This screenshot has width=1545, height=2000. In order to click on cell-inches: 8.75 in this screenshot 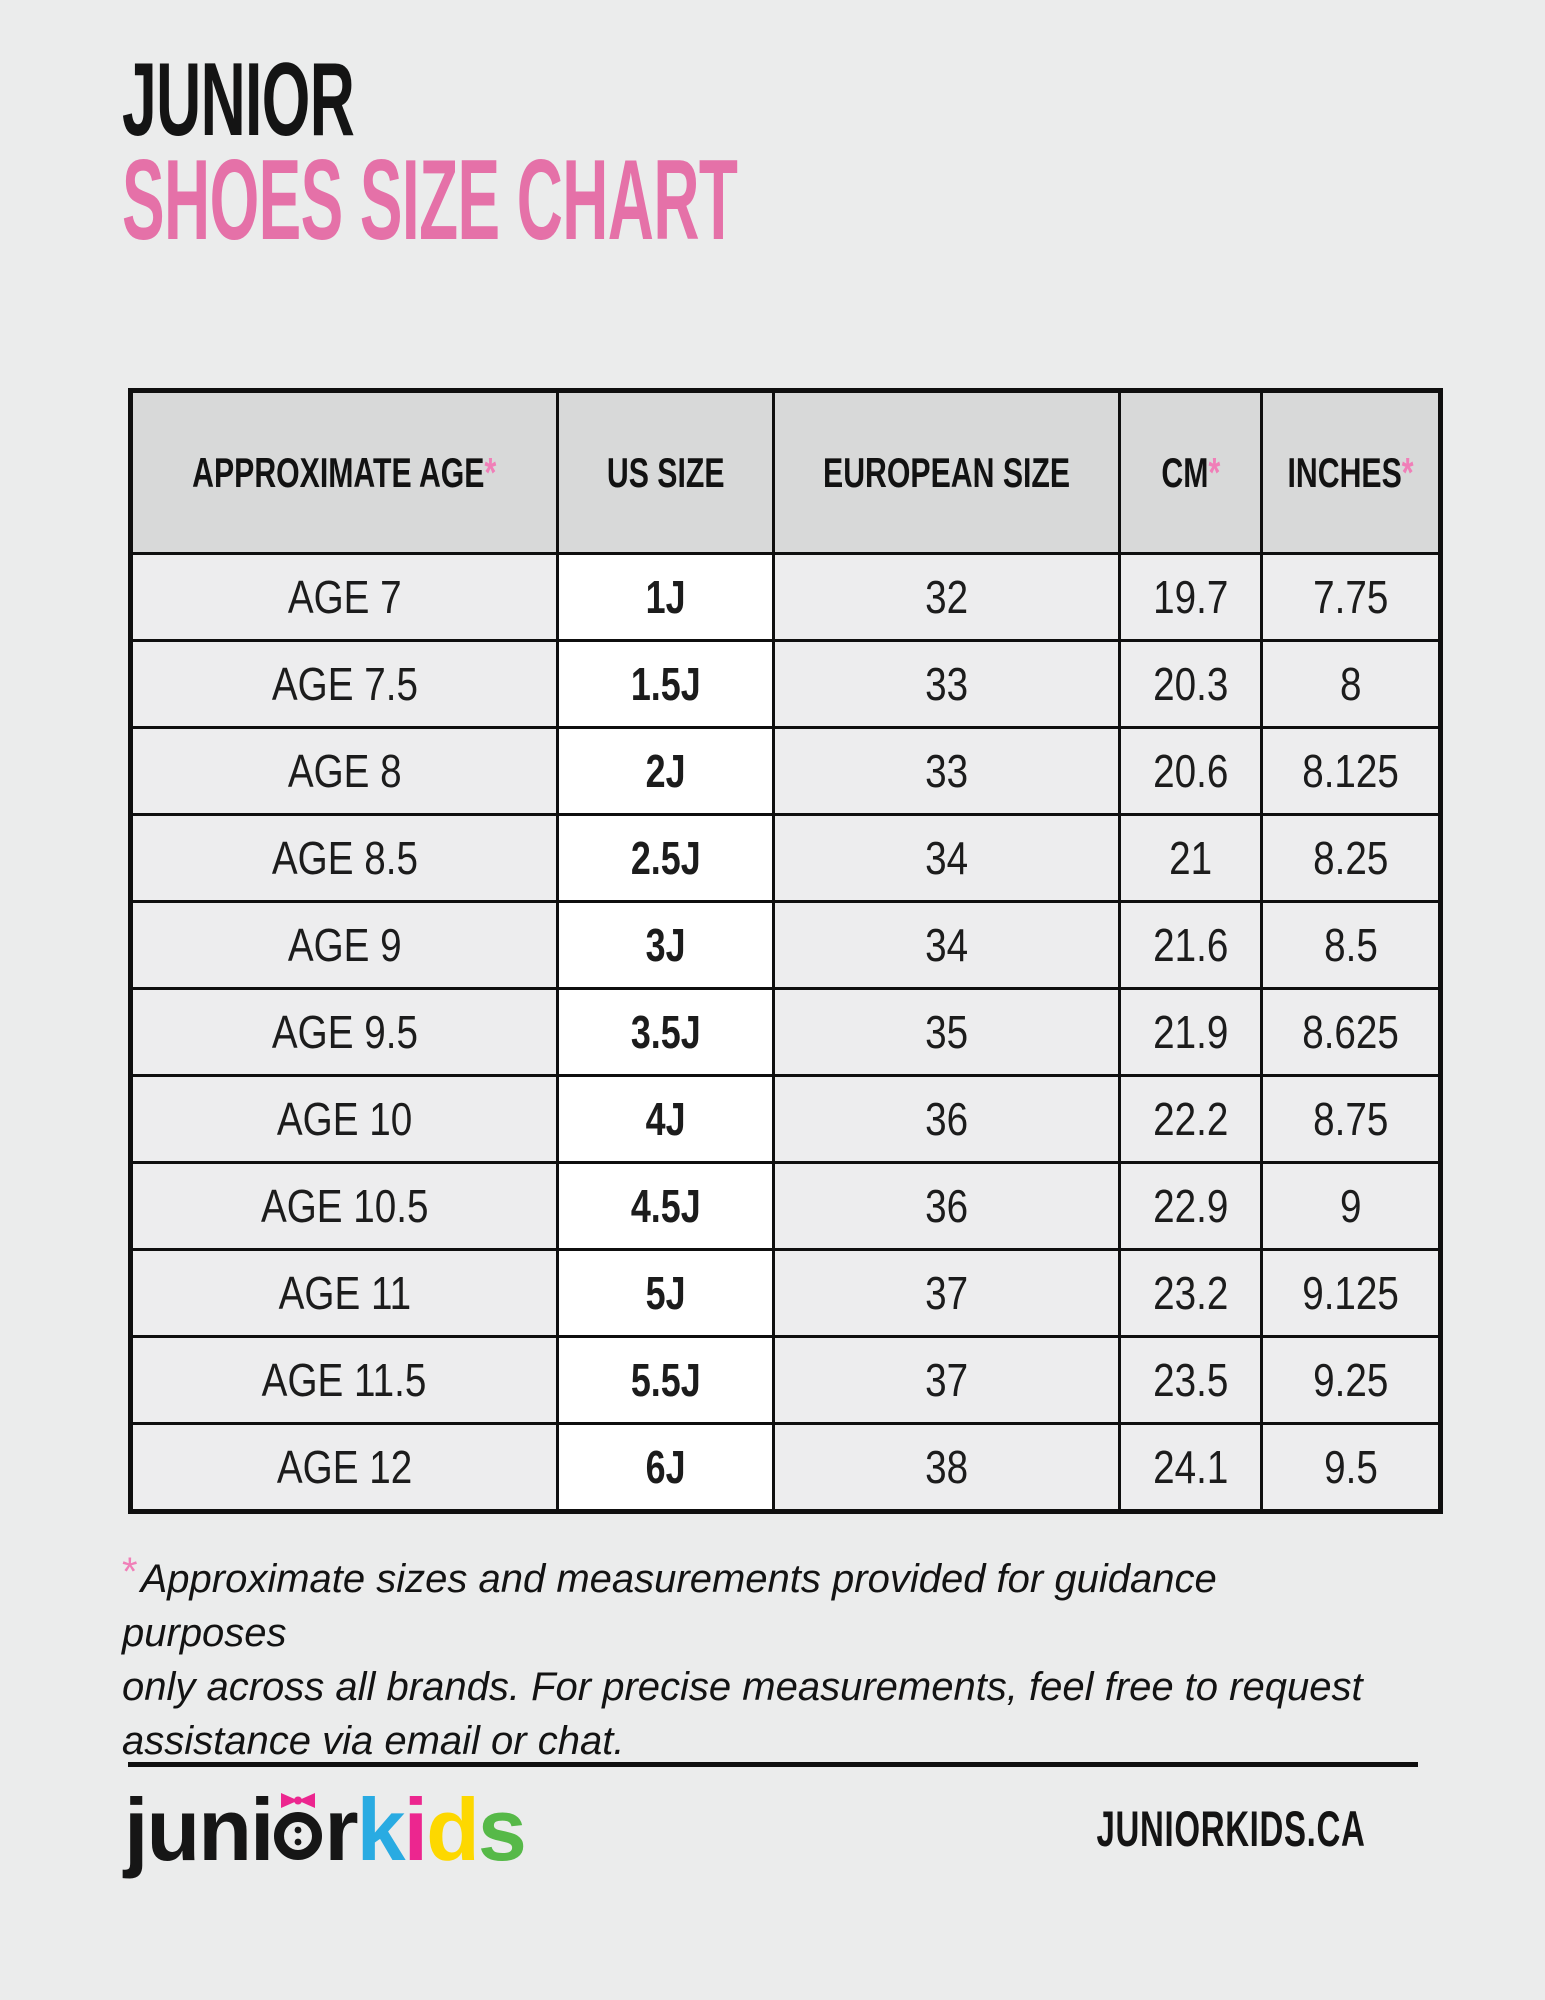, I will do `click(1351, 1119)`.